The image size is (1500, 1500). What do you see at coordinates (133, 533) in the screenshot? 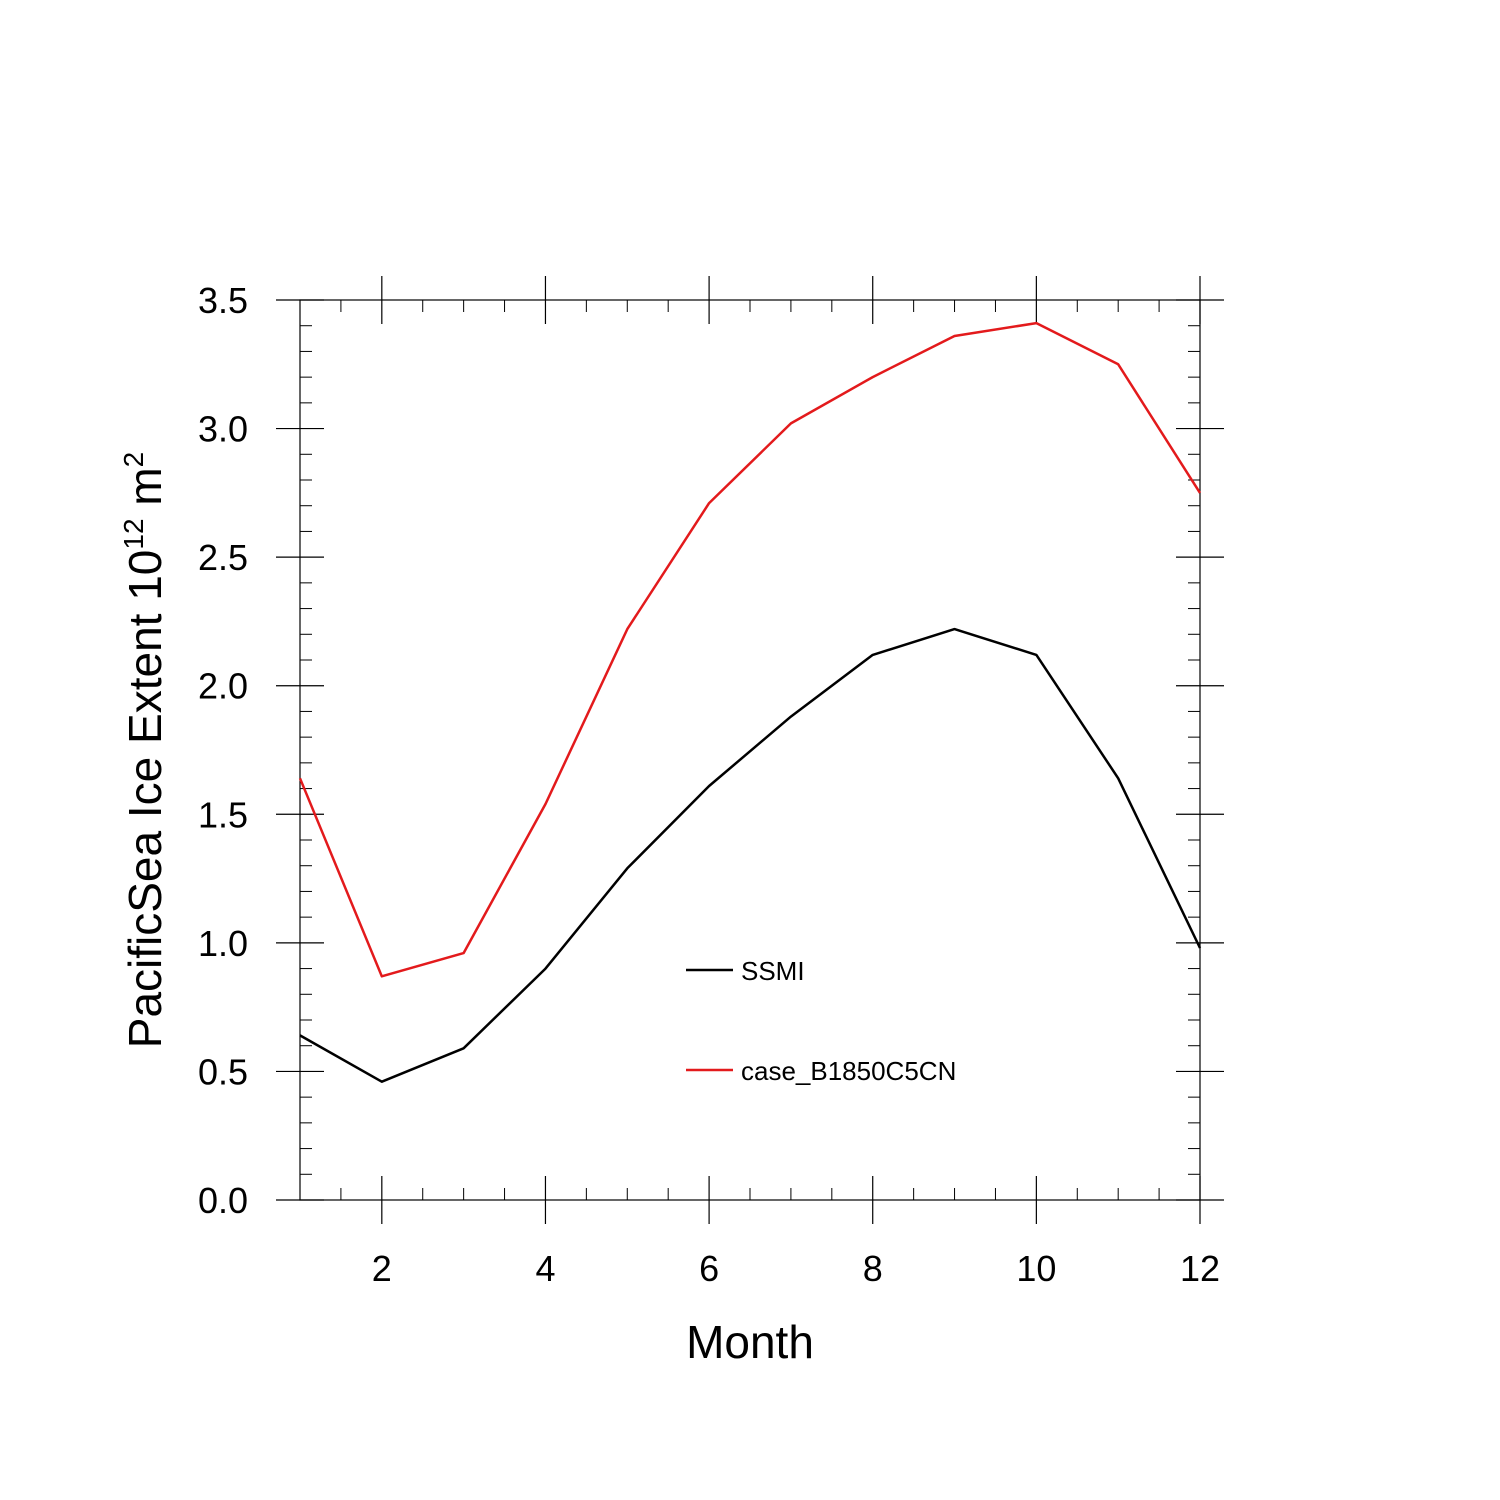
I see `y-axis-label-exponent: 12` at bounding box center [133, 533].